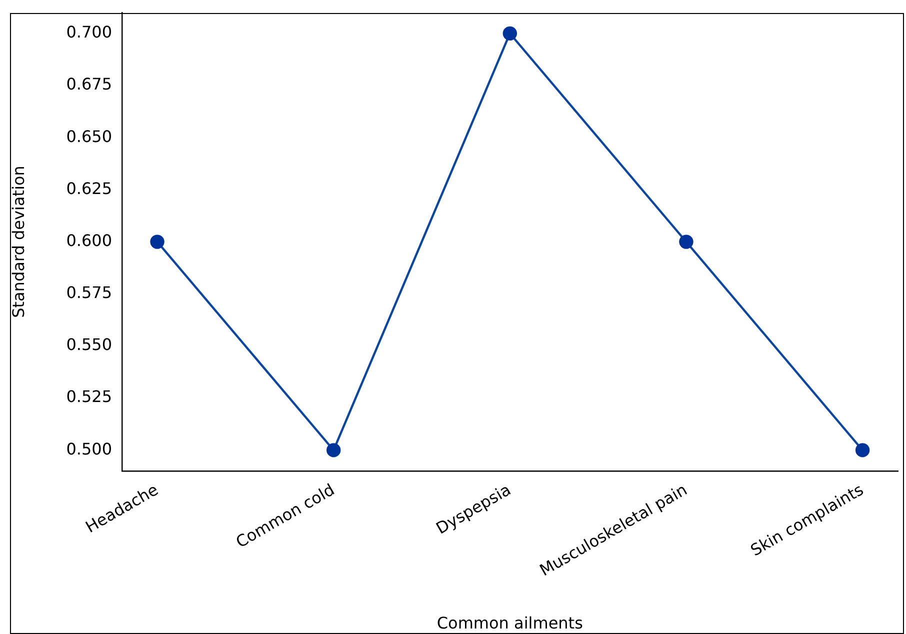 The image size is (906, 634). I want to click on y-tick-label: 0.550, so click(89, 344).